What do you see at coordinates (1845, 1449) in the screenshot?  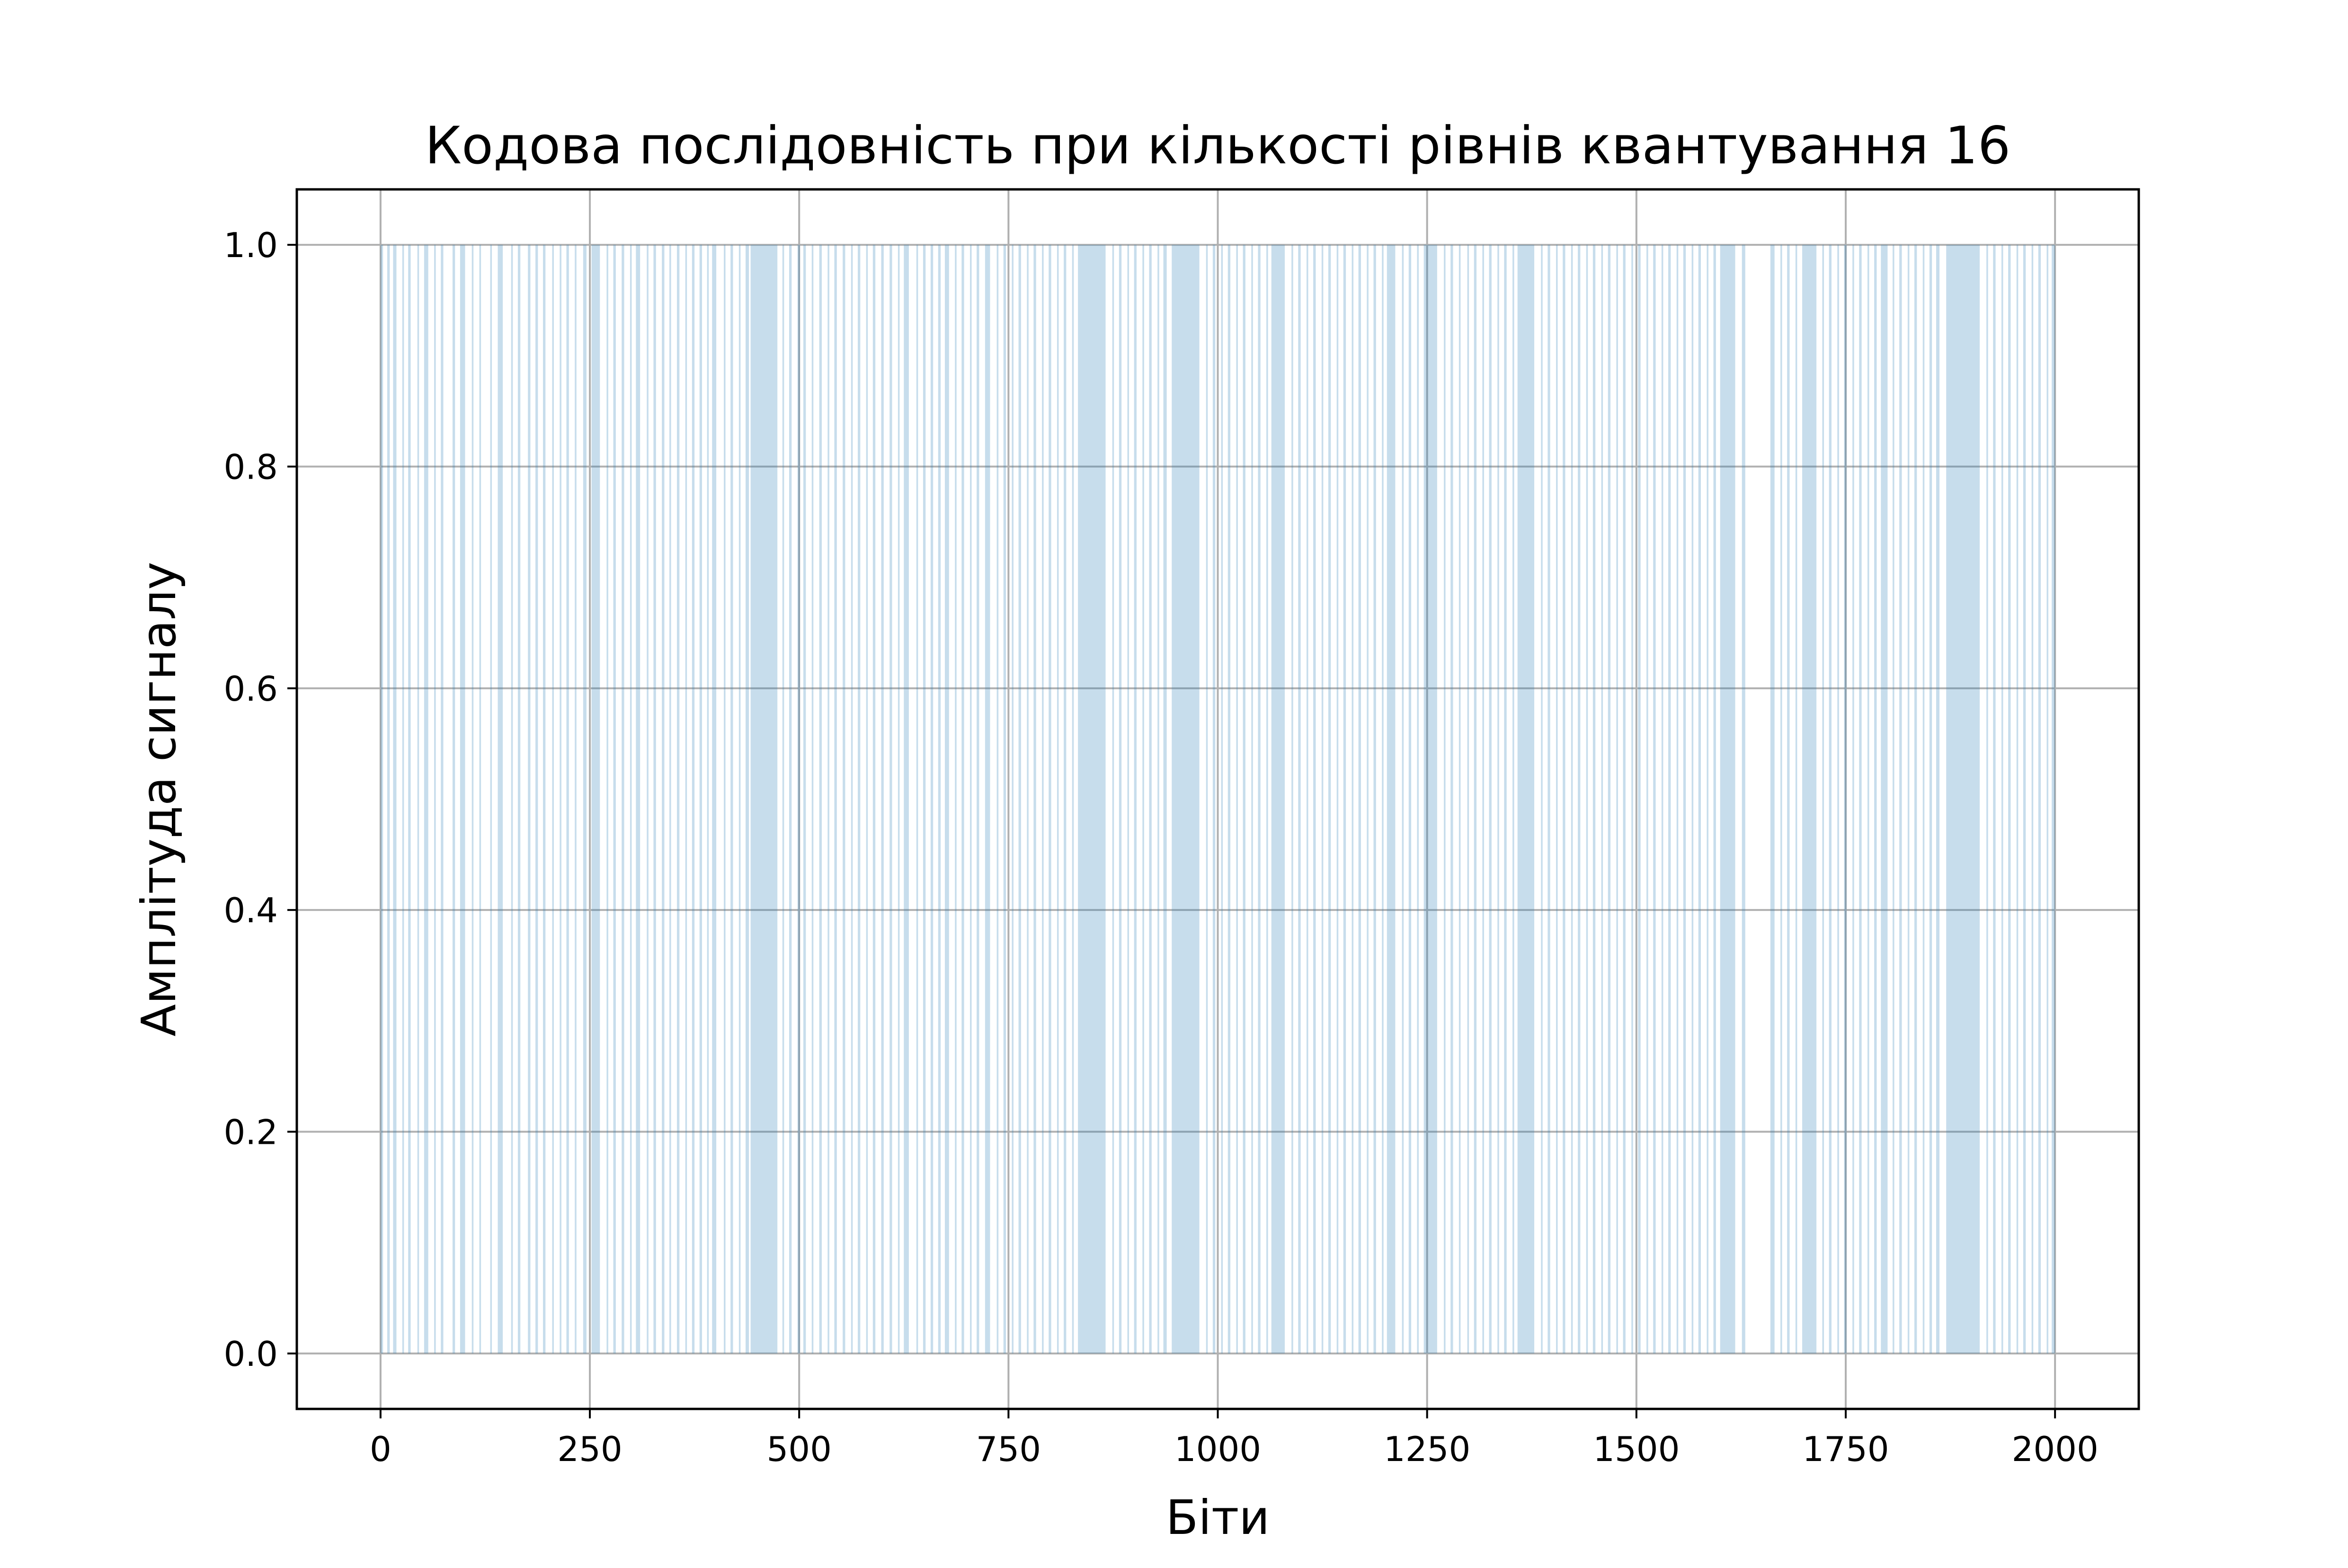 I see `x-tick-label: 1750` at bounding box center [1845, 1449].